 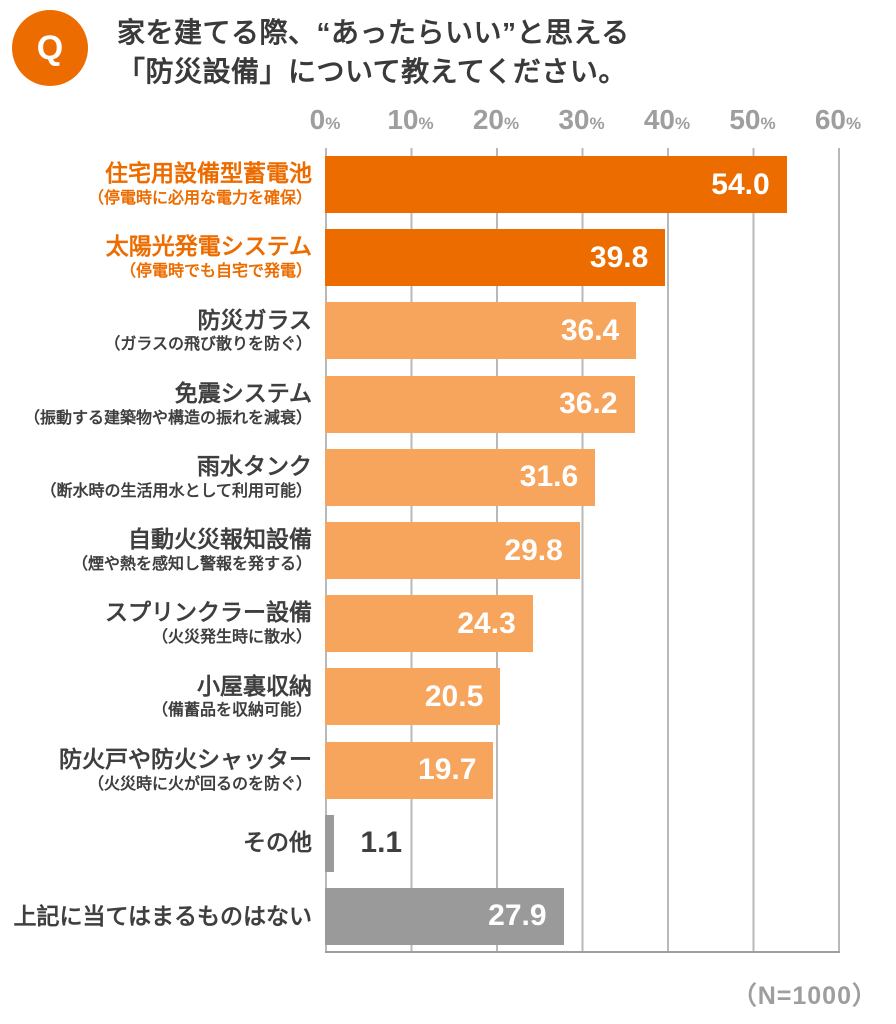 I want to click on row-main-label: その他, so click(x=277, y=842).